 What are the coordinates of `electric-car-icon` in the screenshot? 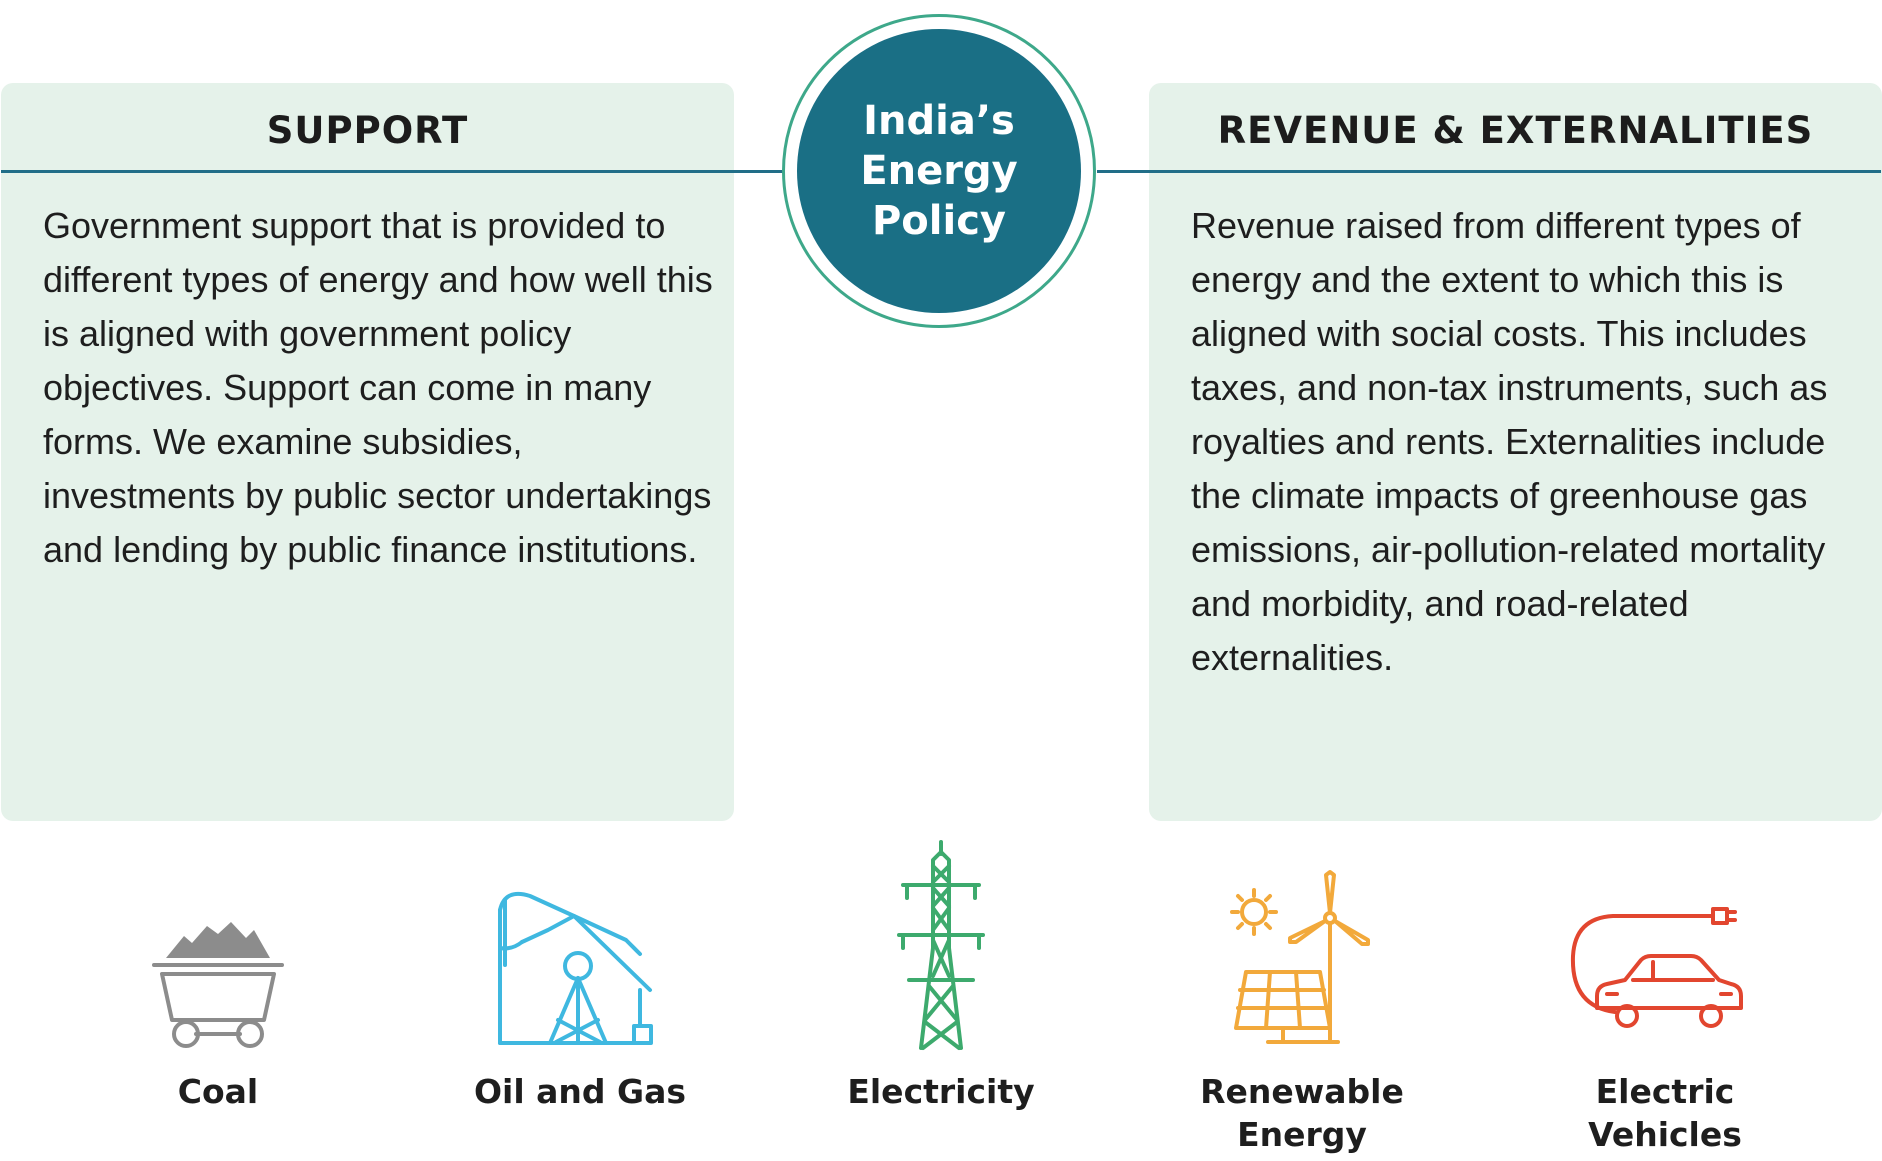 It's located at (1656, 967).